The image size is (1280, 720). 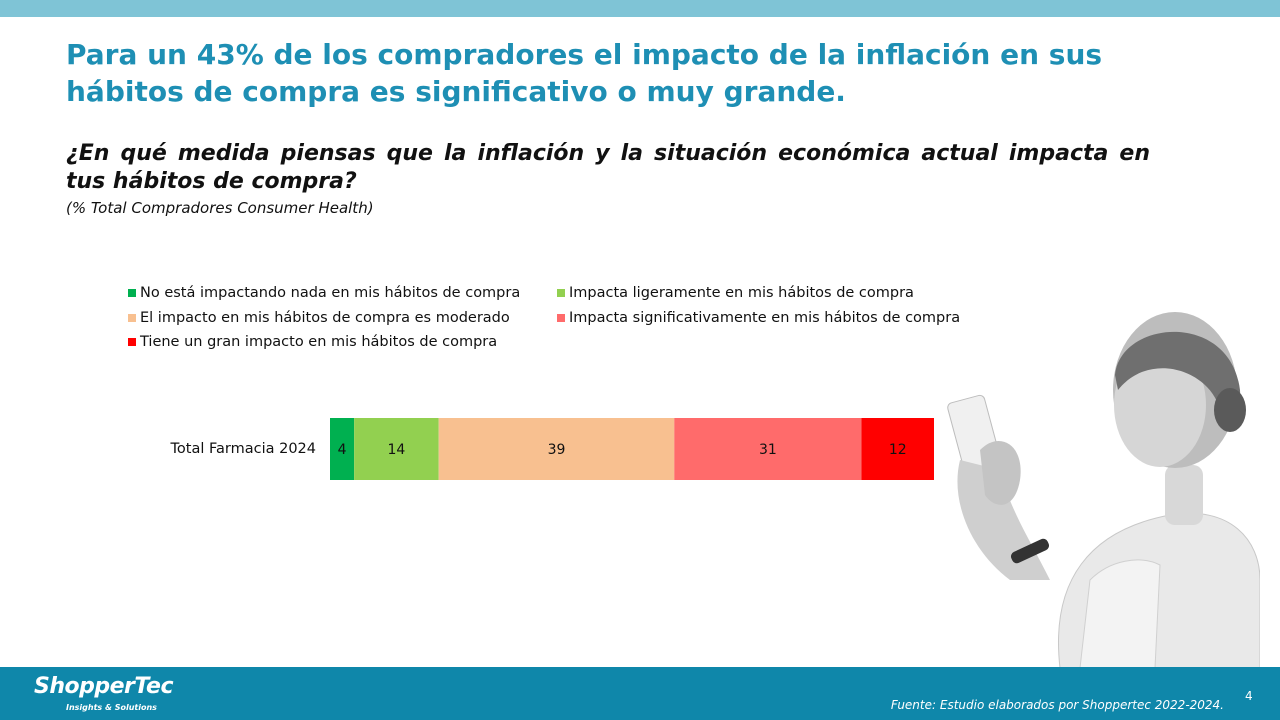 I want to click on footer-bar, so click(x=640, y=693).